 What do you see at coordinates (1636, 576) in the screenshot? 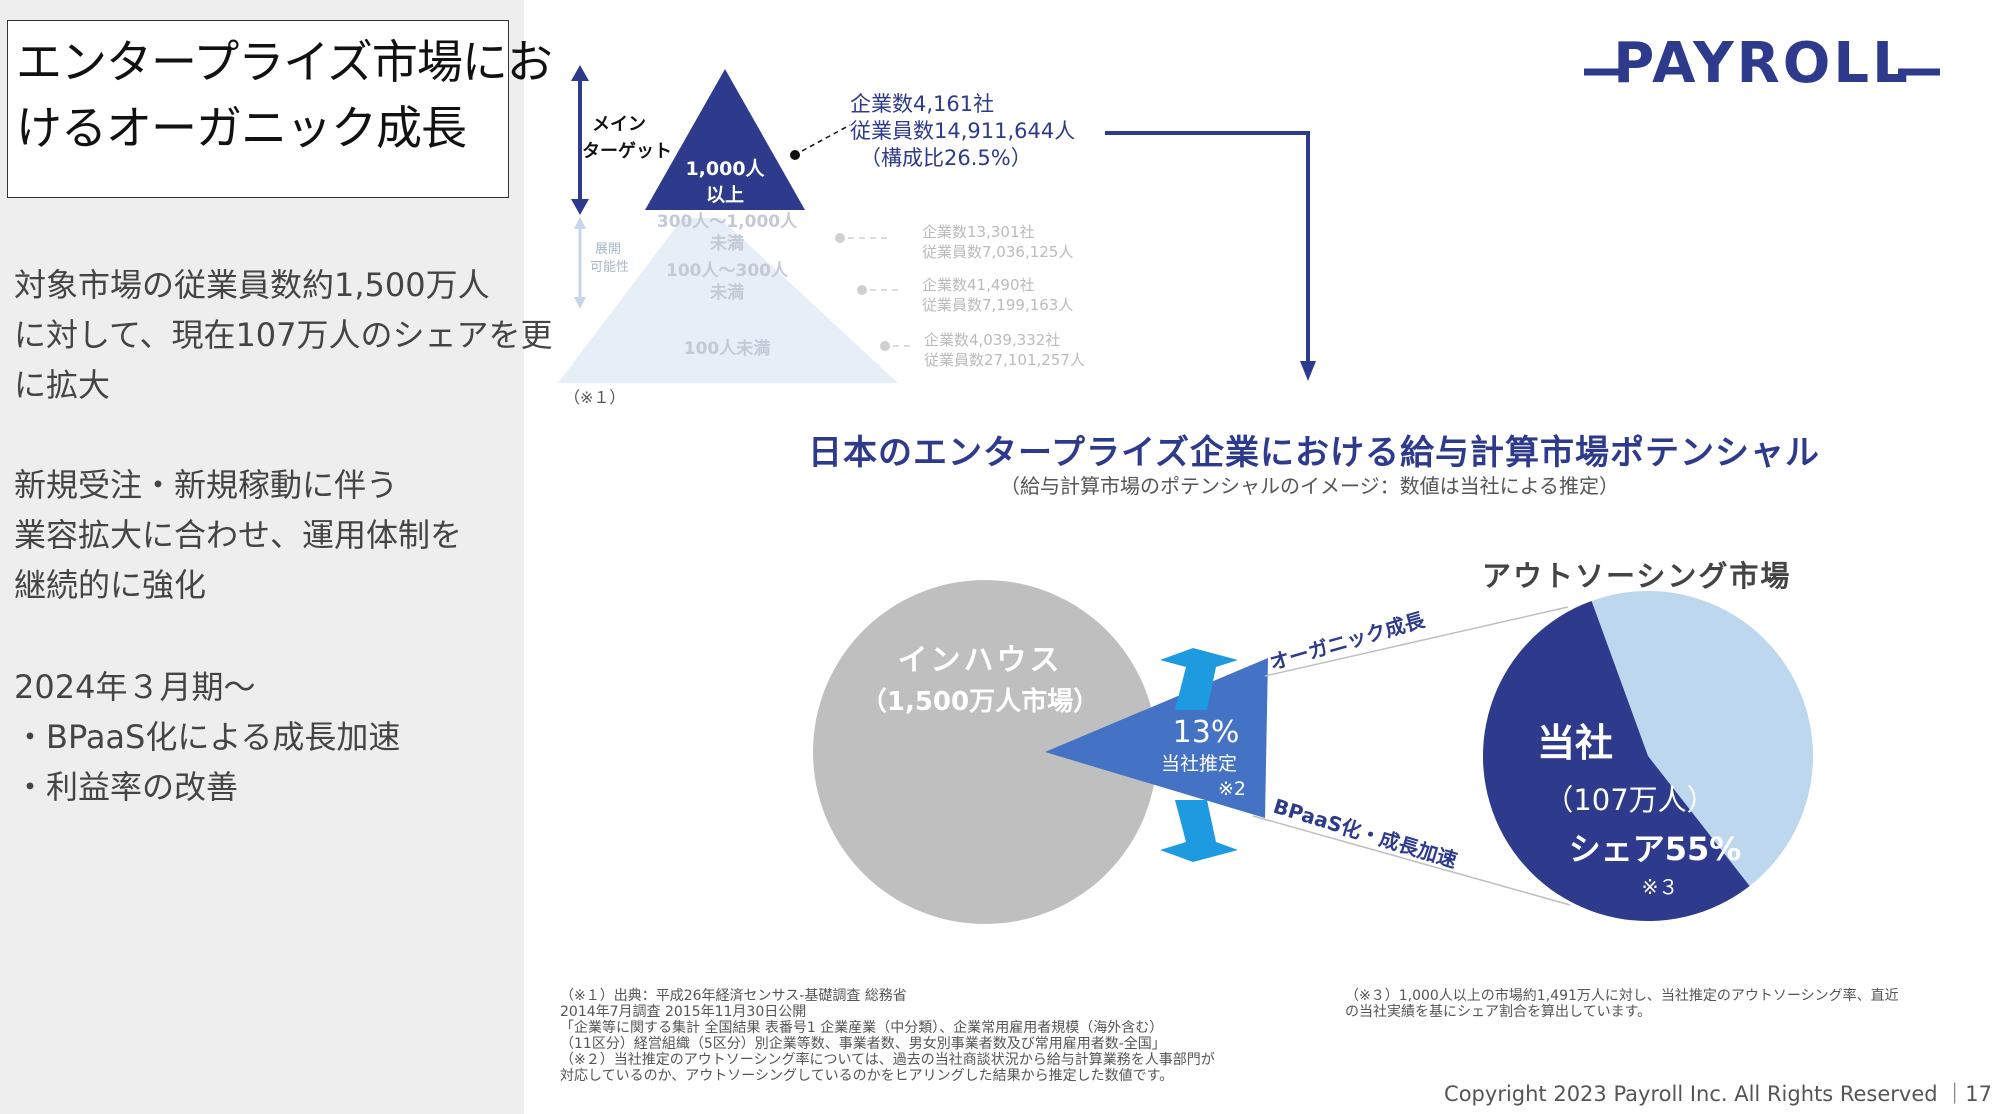
I see `outsourcing-market-title: アウトソーシング市場` at bounding box center [1636, 576].